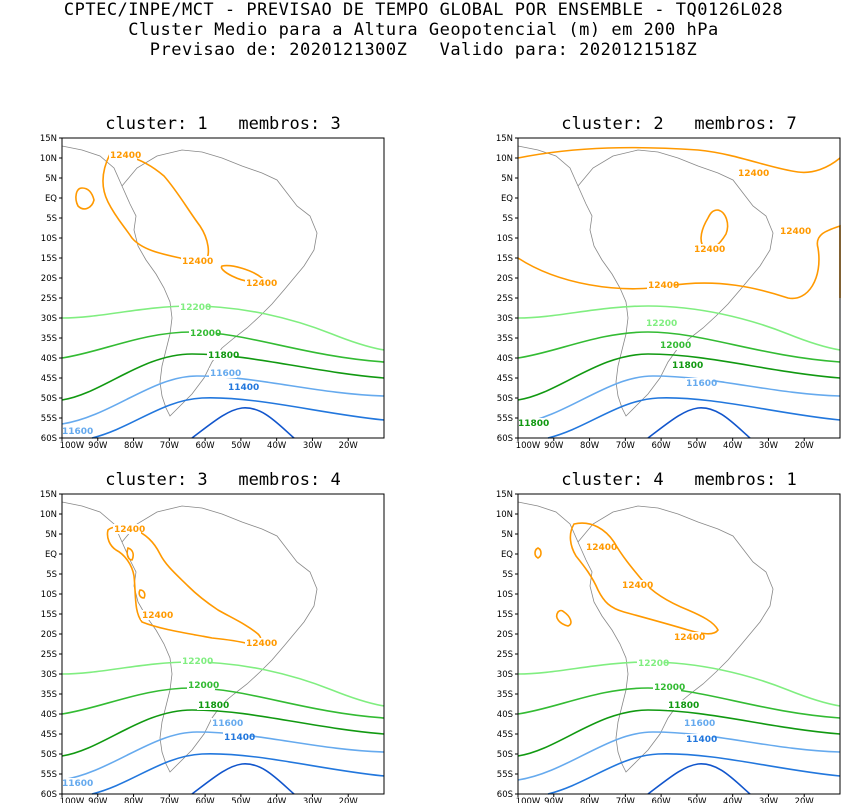 This screenshot has height=803, width=847. Describe the element at coordinates (49, 439) in the screenshot. I see `lat-label: 60S` at that location.